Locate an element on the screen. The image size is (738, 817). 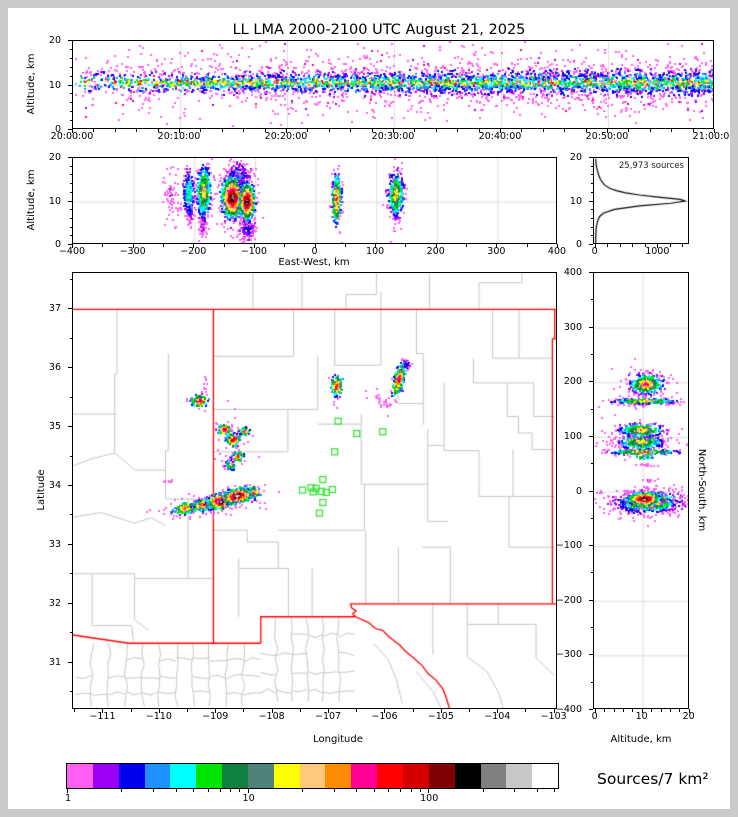
tick-label: 20:40:00 is located at coordinates (500, 136).